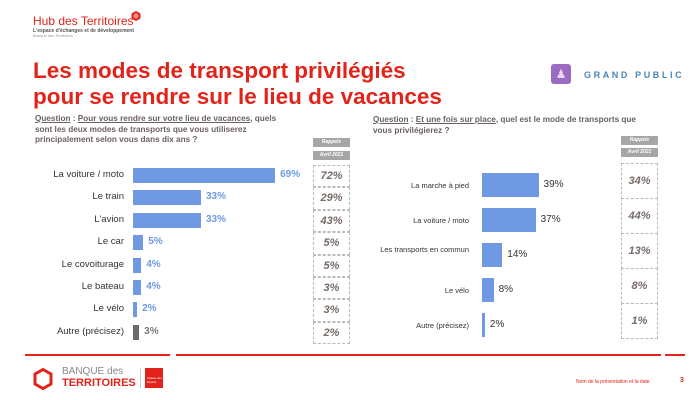  What do you see at coordinates (634, 75) in the screenshot?
I see `audience-label: GRAND PUBLIC` at bounding box center [634, 75].